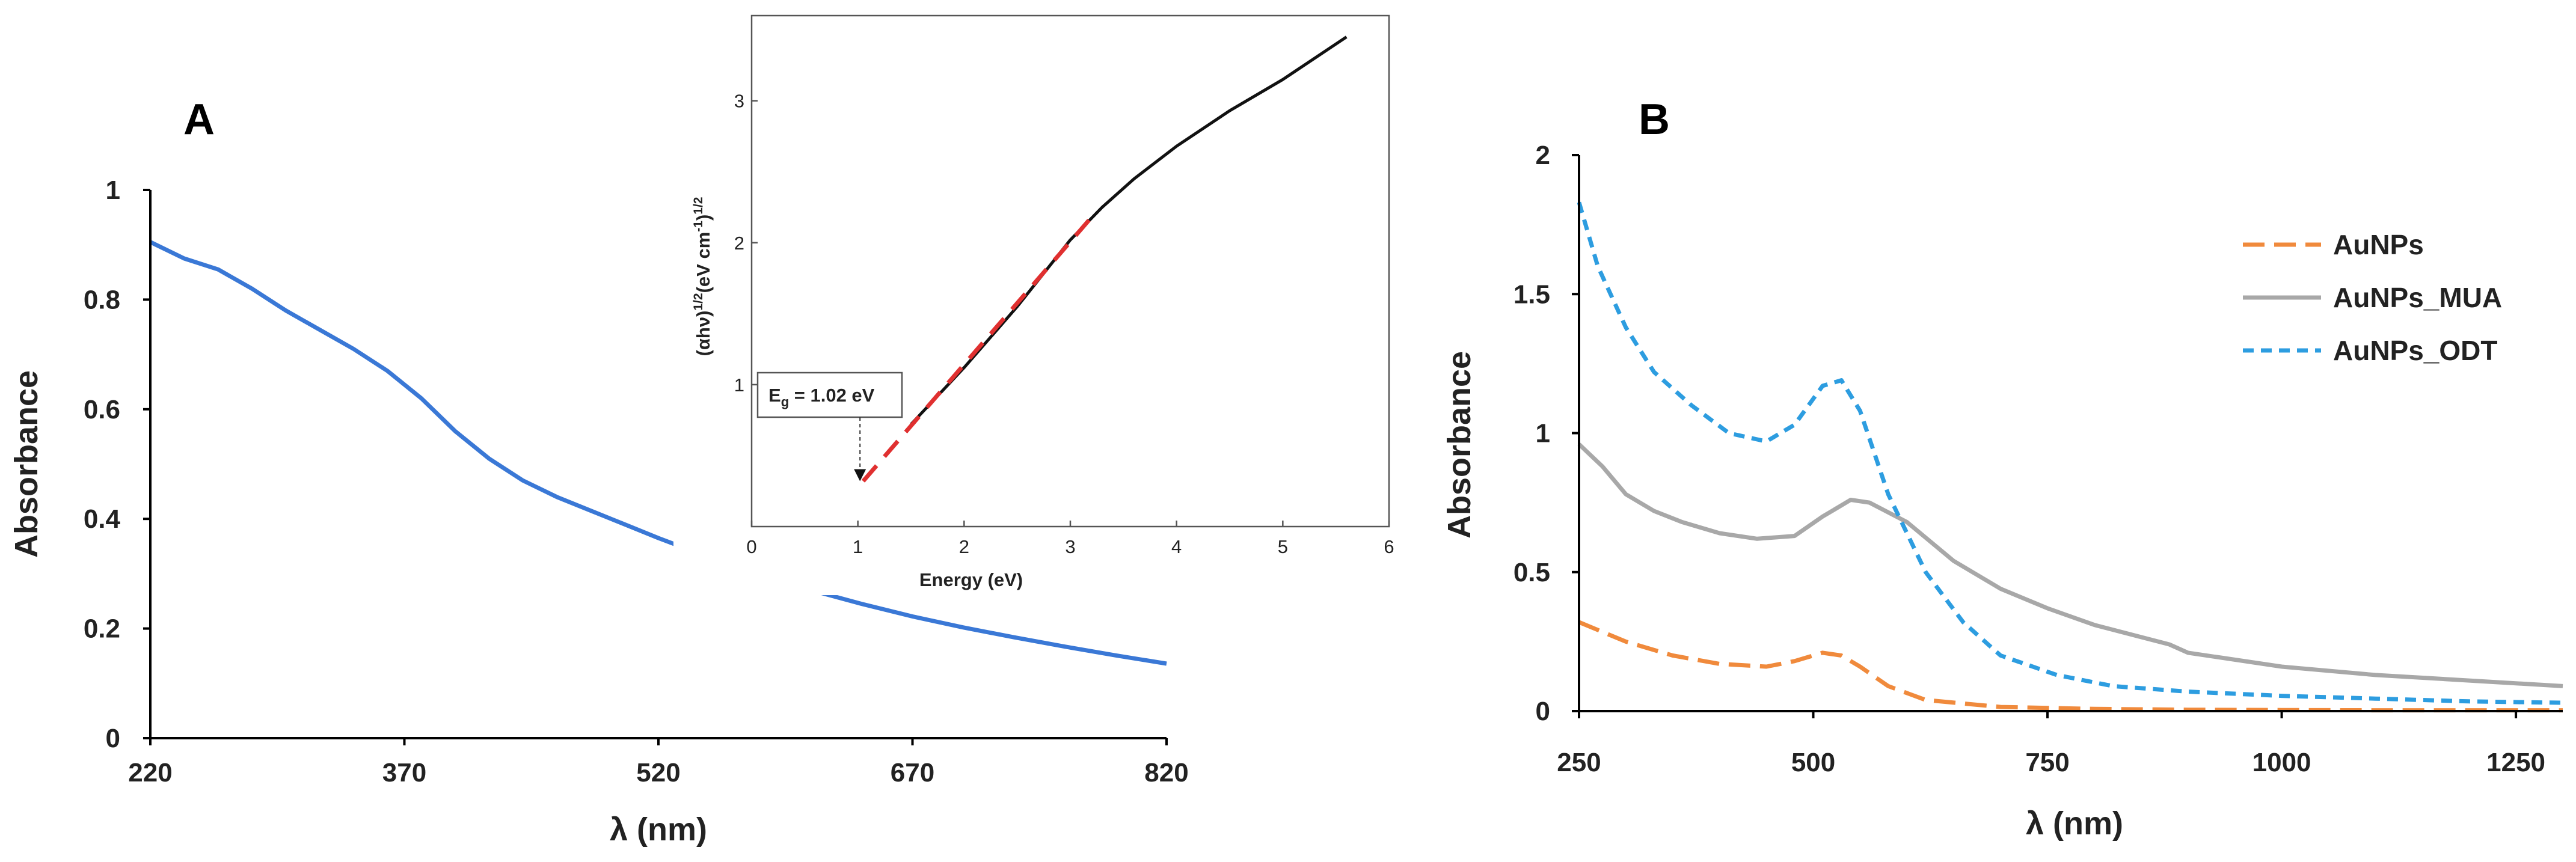 The image size is (2576, 862). Describe the element at coordinates (113, 190) in the screenshot. I see `panel-a-y-tick-label: 1` at that location.